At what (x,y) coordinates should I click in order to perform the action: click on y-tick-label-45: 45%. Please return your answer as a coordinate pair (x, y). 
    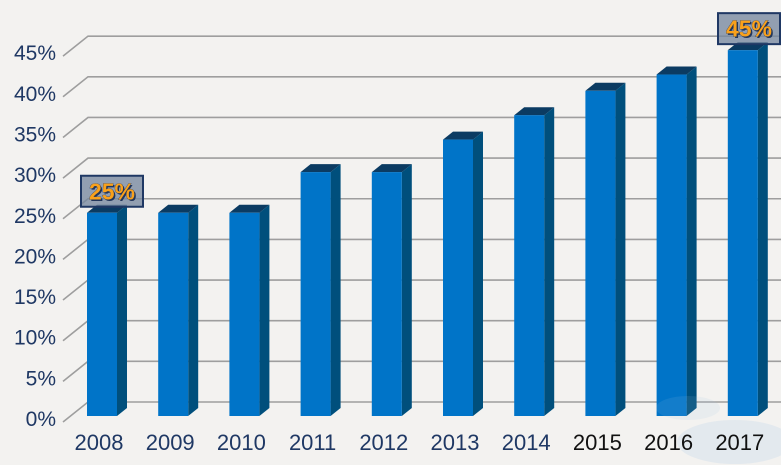
    Looking at the image, I should click on (35, 53).